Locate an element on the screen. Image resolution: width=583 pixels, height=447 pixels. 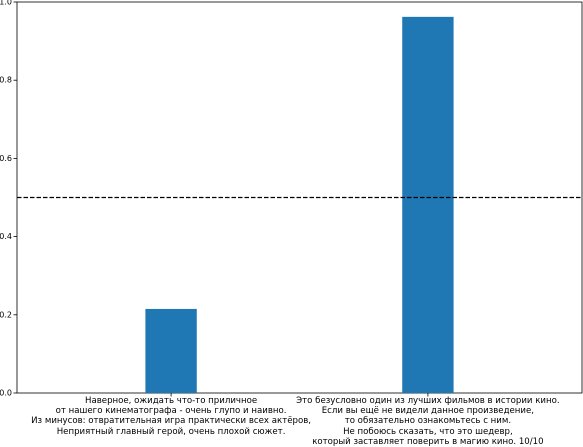
y-tick-label: 0.2 is located at coordinates (6, 314).